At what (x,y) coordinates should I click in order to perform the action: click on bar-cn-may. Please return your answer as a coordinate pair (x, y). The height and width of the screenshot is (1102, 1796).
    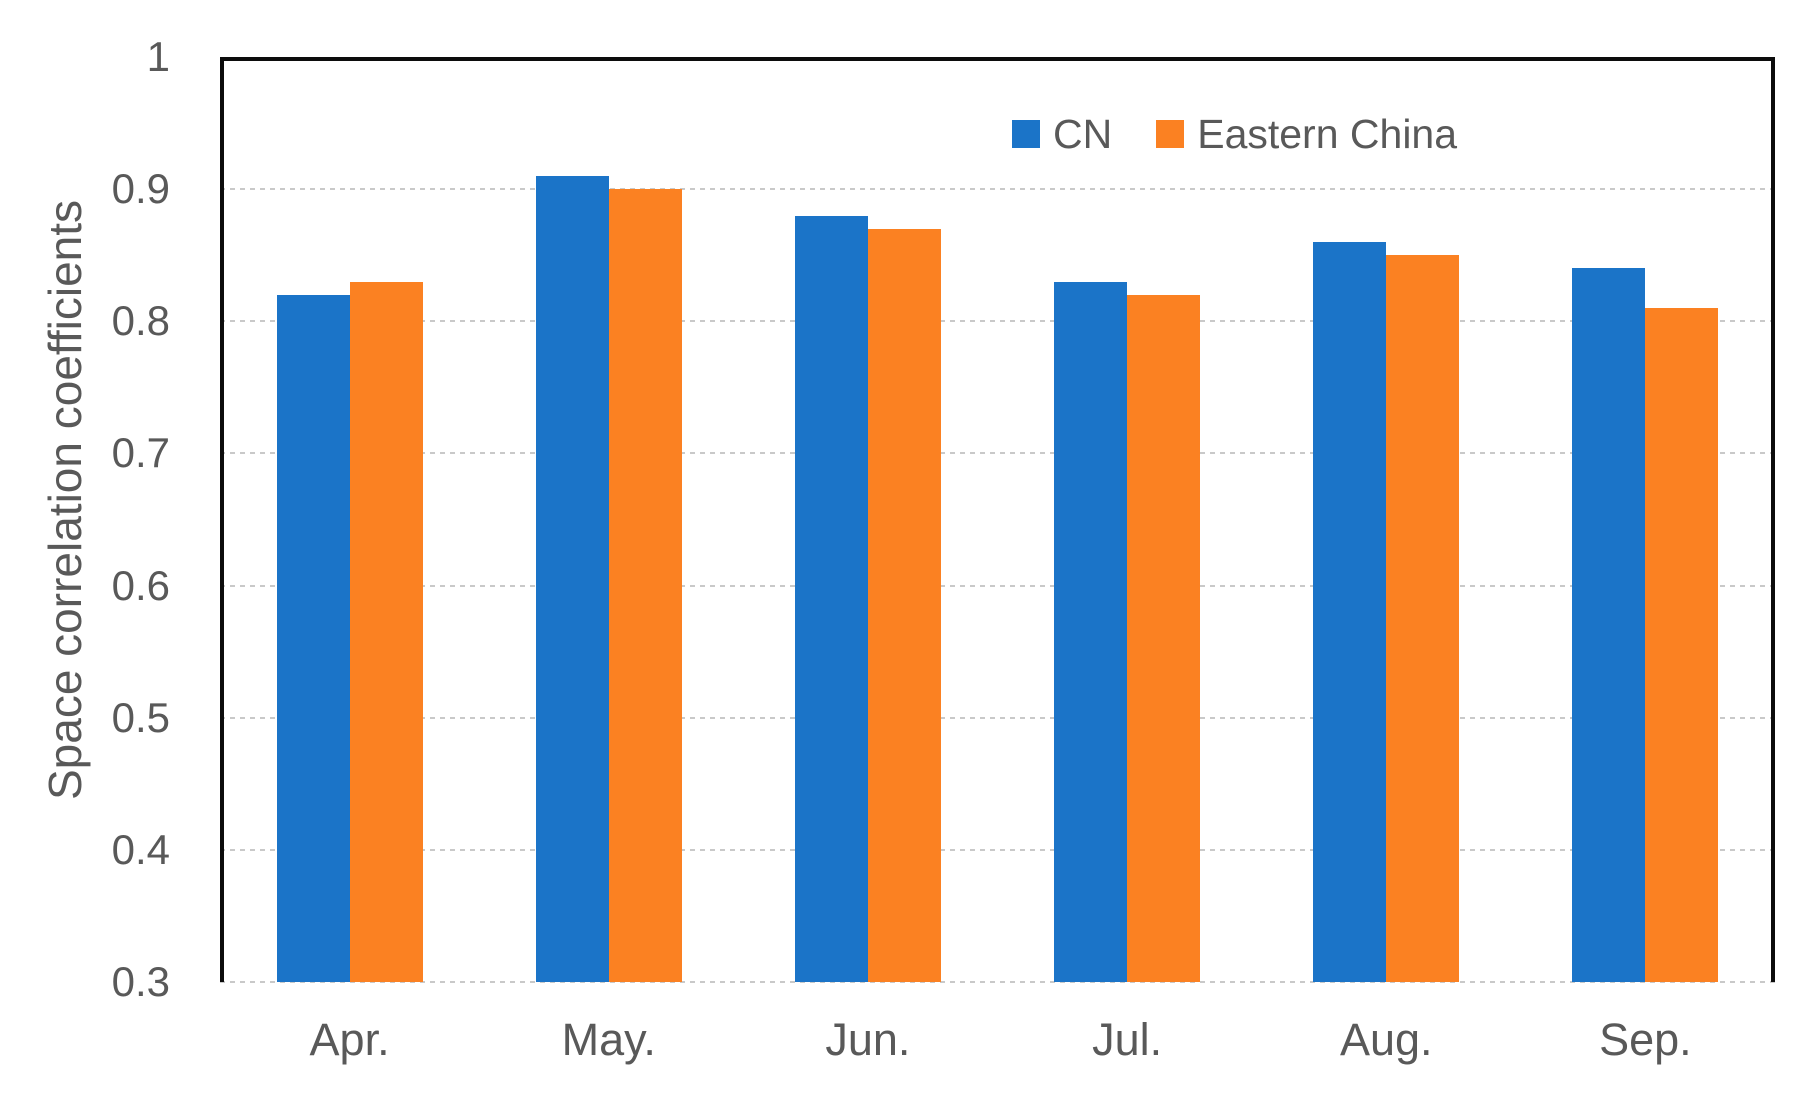
    Looking at the image, I should click on (572, 578).